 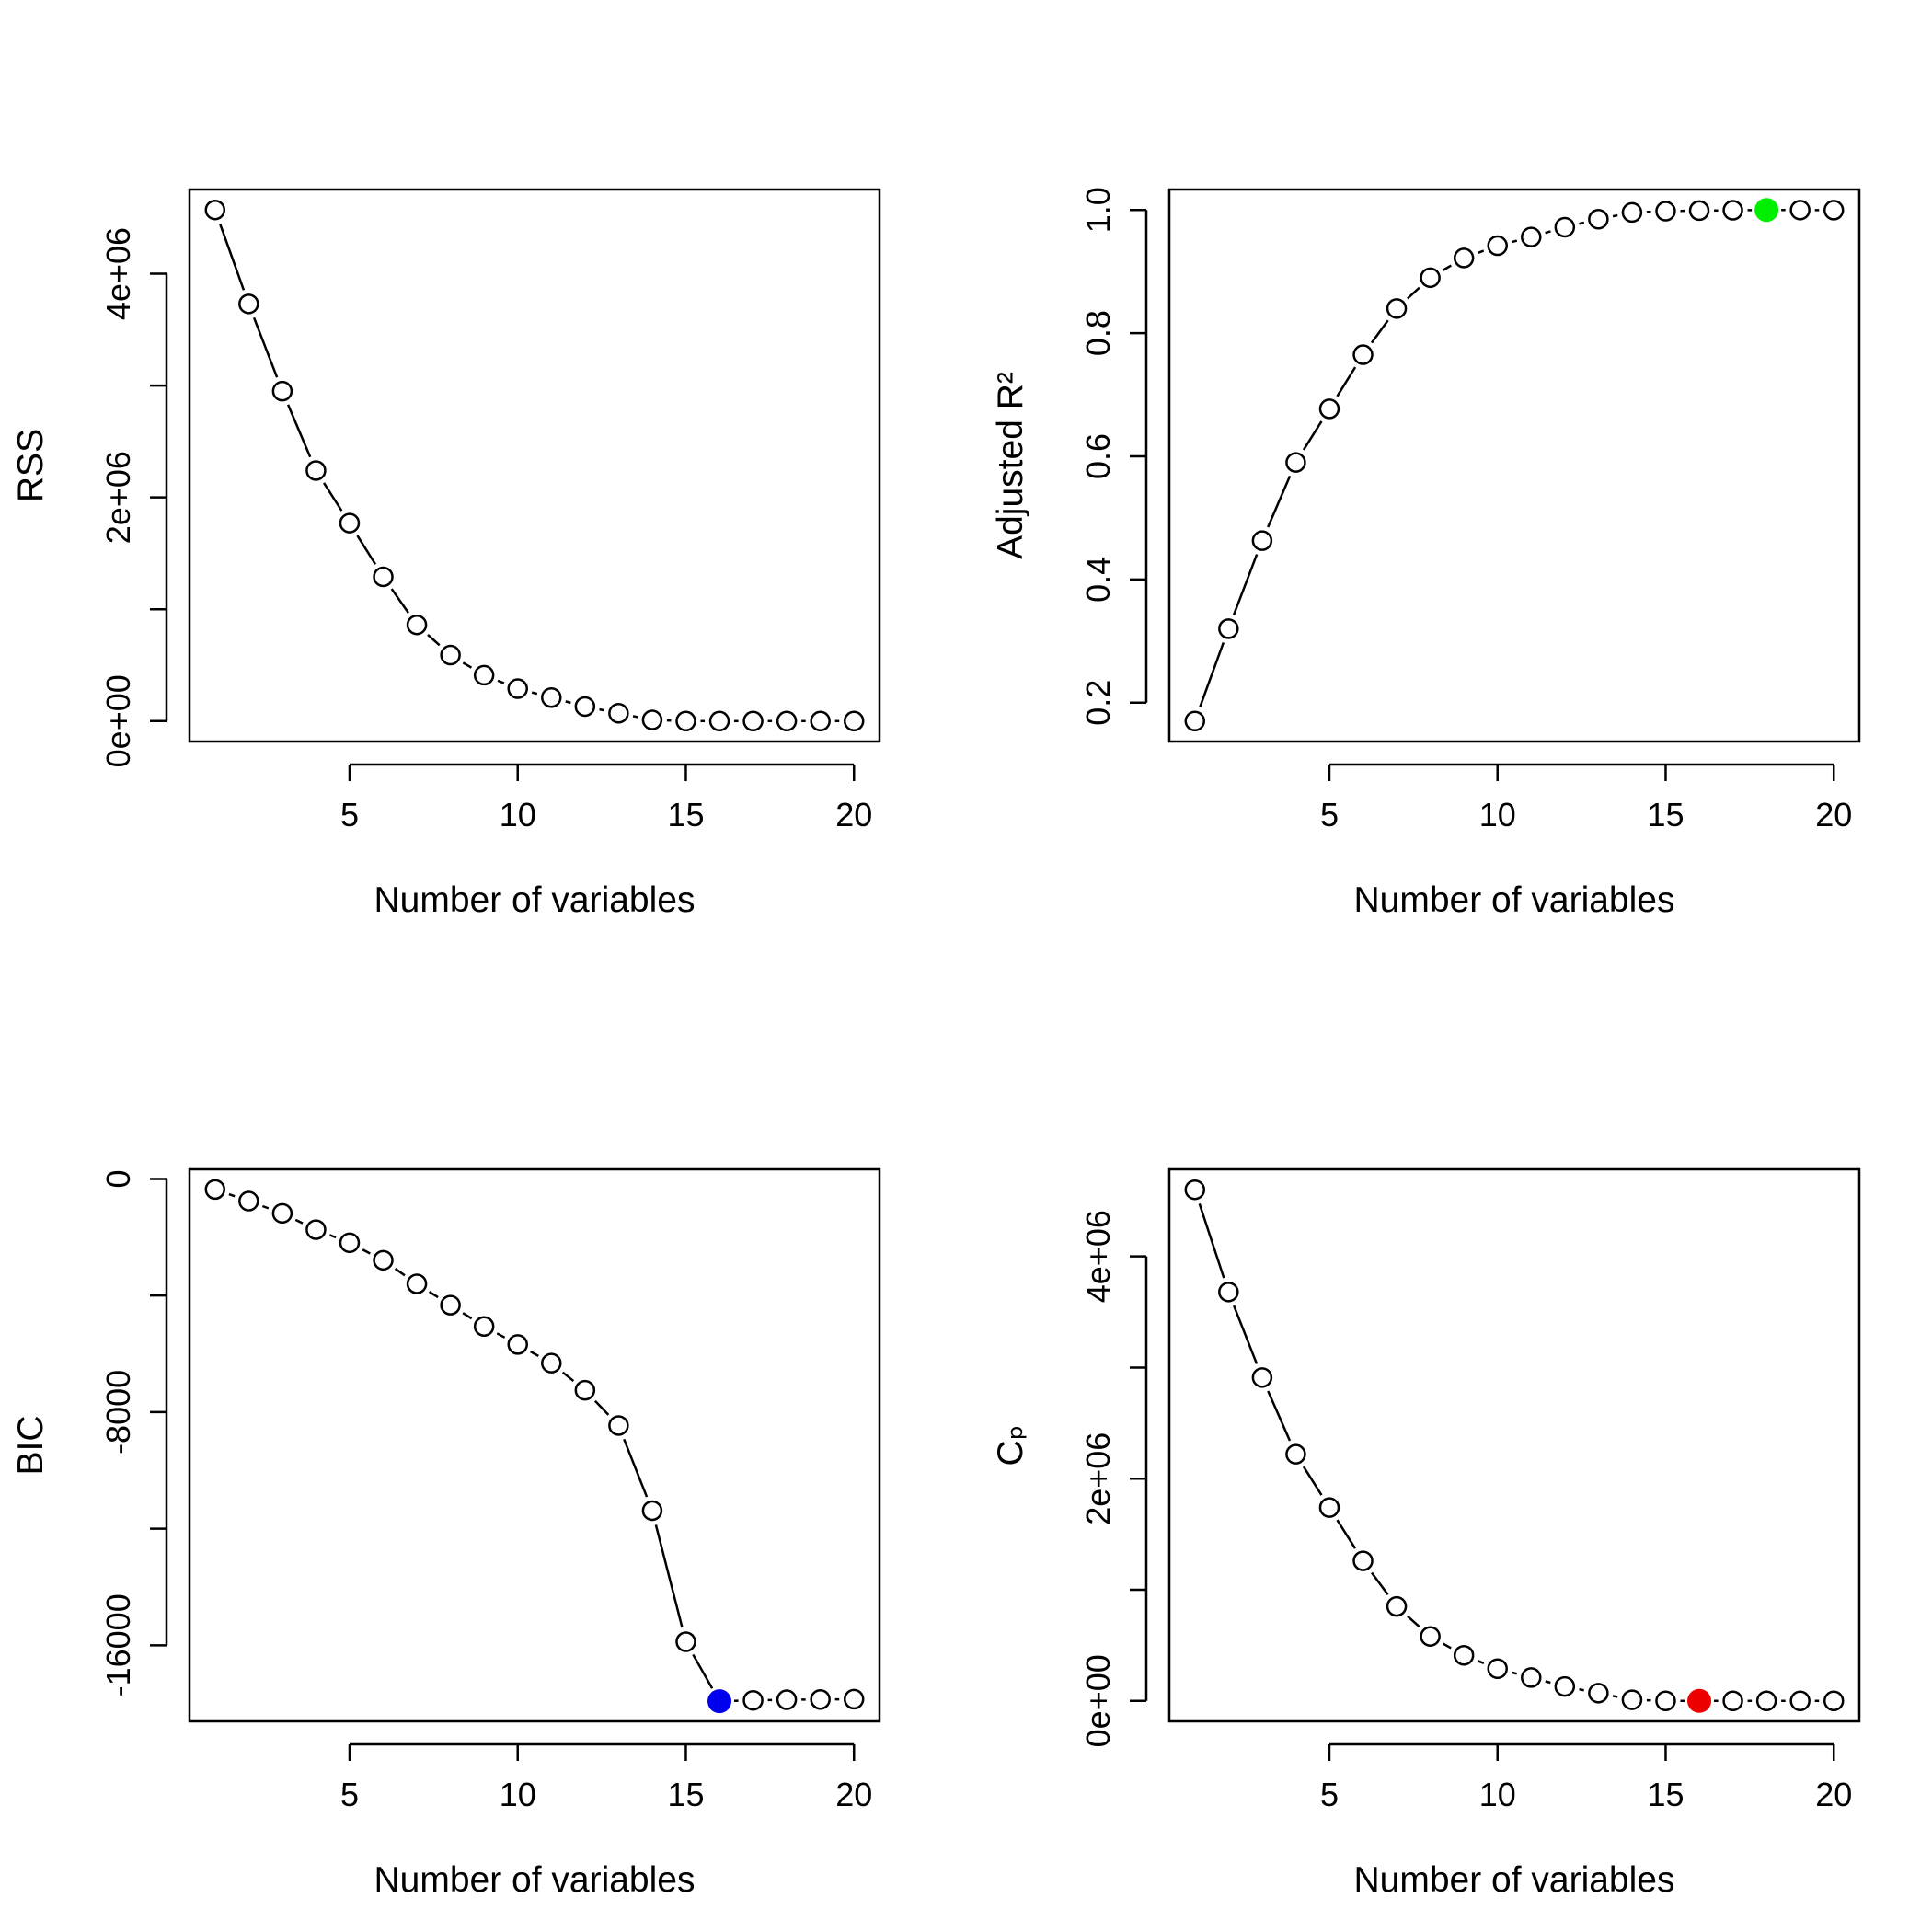 I want to click on y-tick-label: 1.0, so click(x=1098, y=210).